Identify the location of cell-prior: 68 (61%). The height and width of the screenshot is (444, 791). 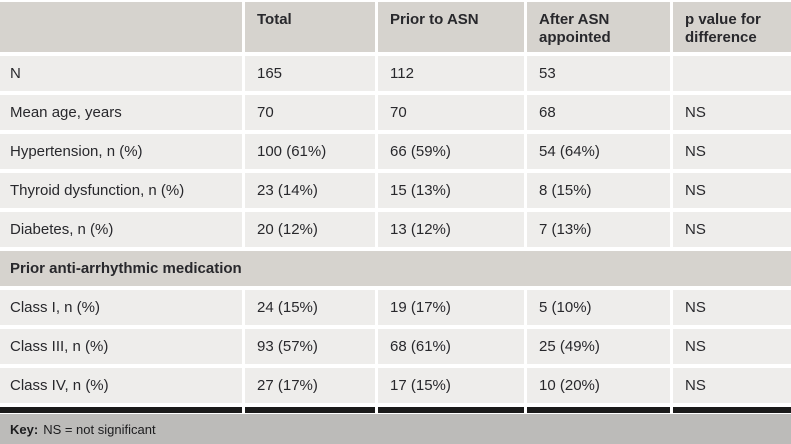
(452, 348).